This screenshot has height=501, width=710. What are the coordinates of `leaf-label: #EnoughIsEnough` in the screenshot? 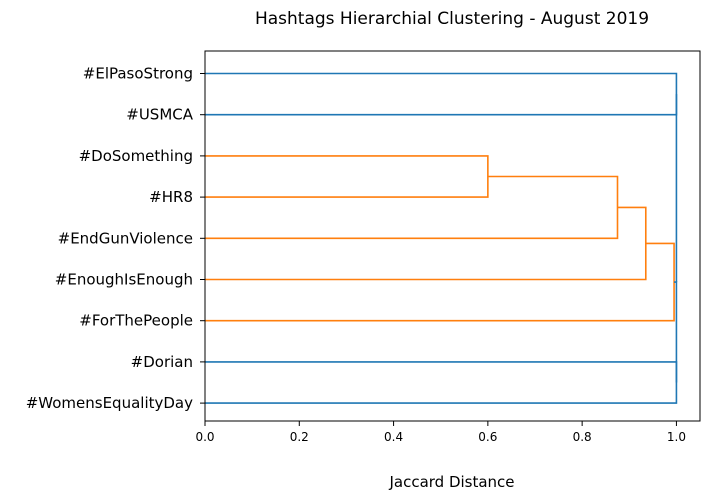 It's located at (124, 280).